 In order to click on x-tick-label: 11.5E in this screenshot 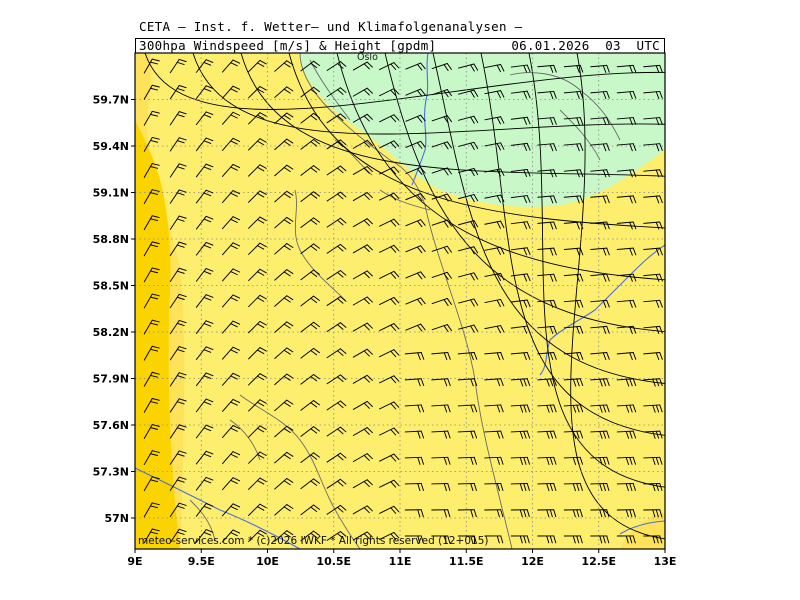, I will do `click(466, 561)`.